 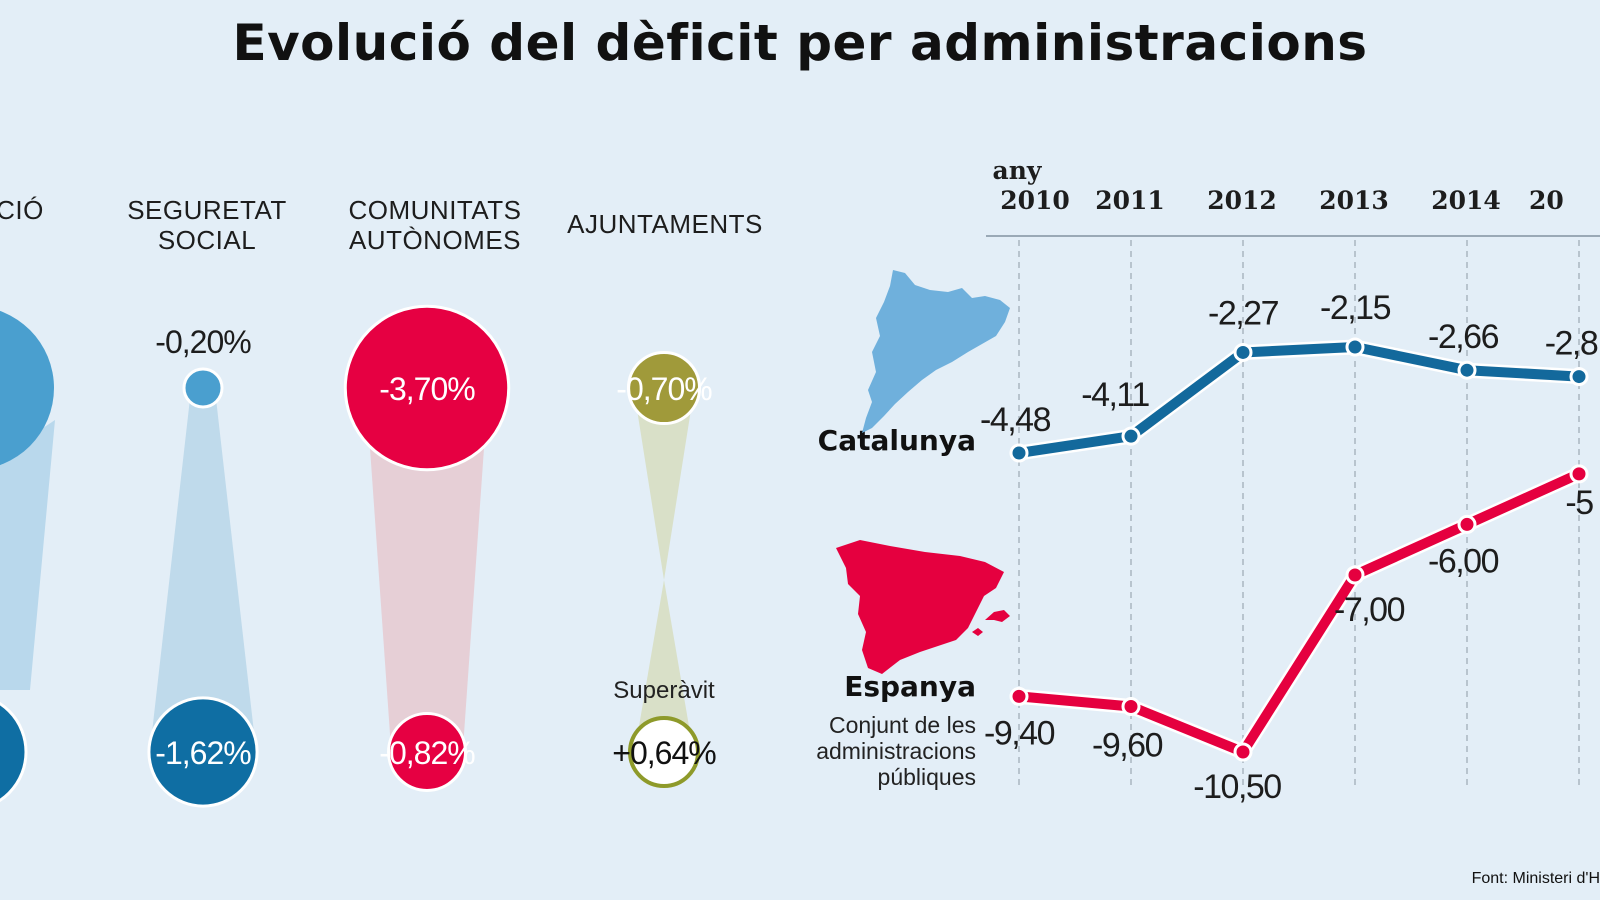 What do you see at coordinates (1463, 561) in the screenshot?
I see `data-label: -6,00` at bounding box center [1463, 561].